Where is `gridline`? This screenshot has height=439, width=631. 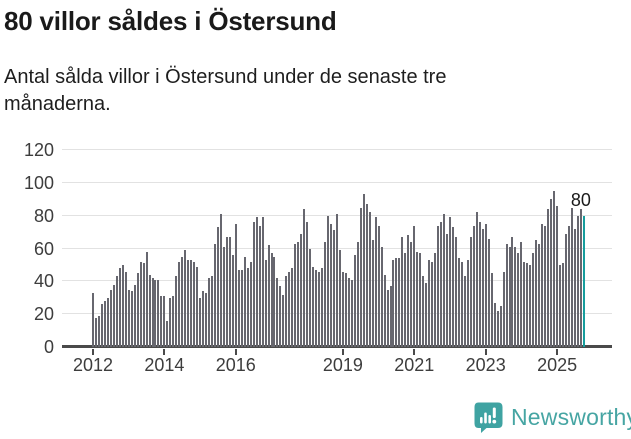
gridline is located at coordinates (337, 182).